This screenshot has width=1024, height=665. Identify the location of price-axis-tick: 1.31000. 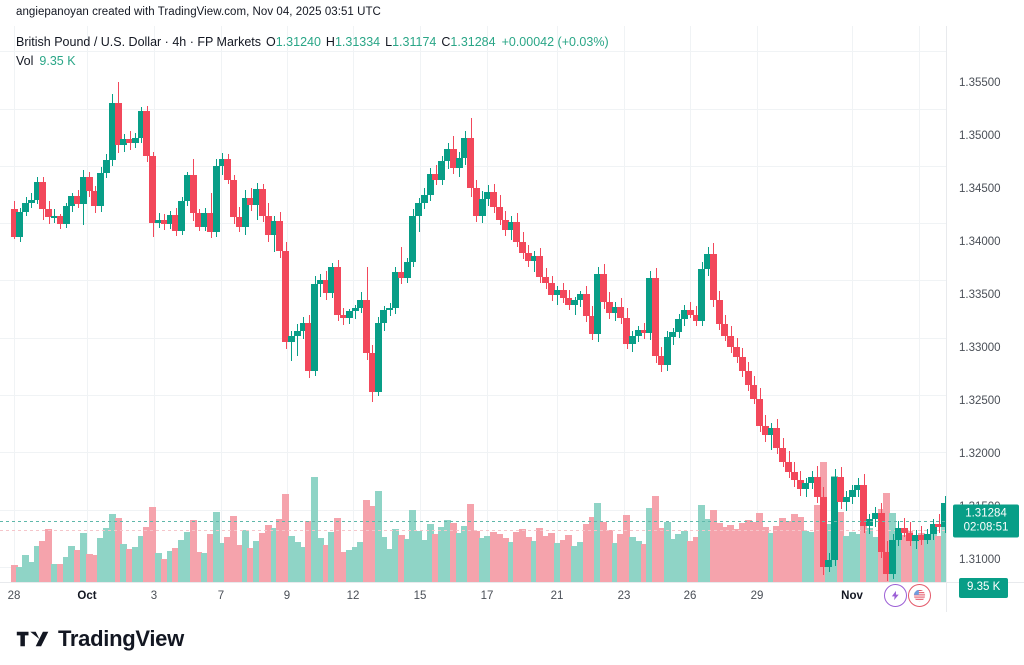
(980, 560).